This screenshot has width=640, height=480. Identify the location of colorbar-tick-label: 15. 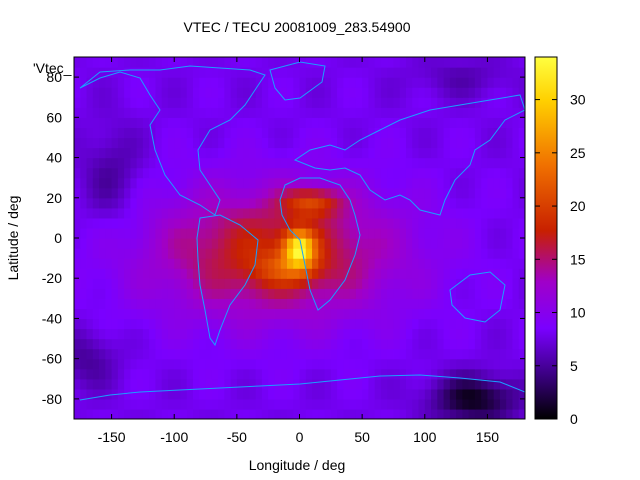
(578, 259).